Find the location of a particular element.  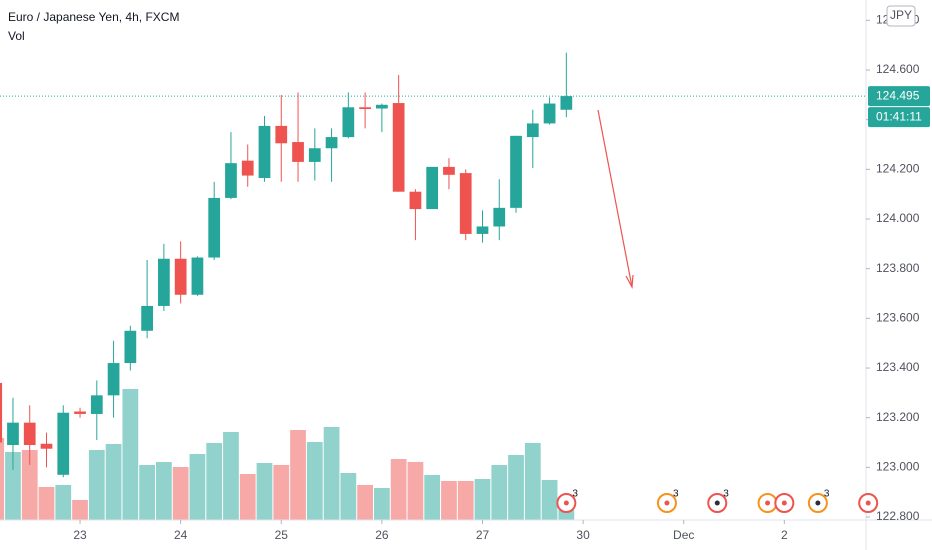

x-tick-label: 24 is located at coordinates (181, 535).